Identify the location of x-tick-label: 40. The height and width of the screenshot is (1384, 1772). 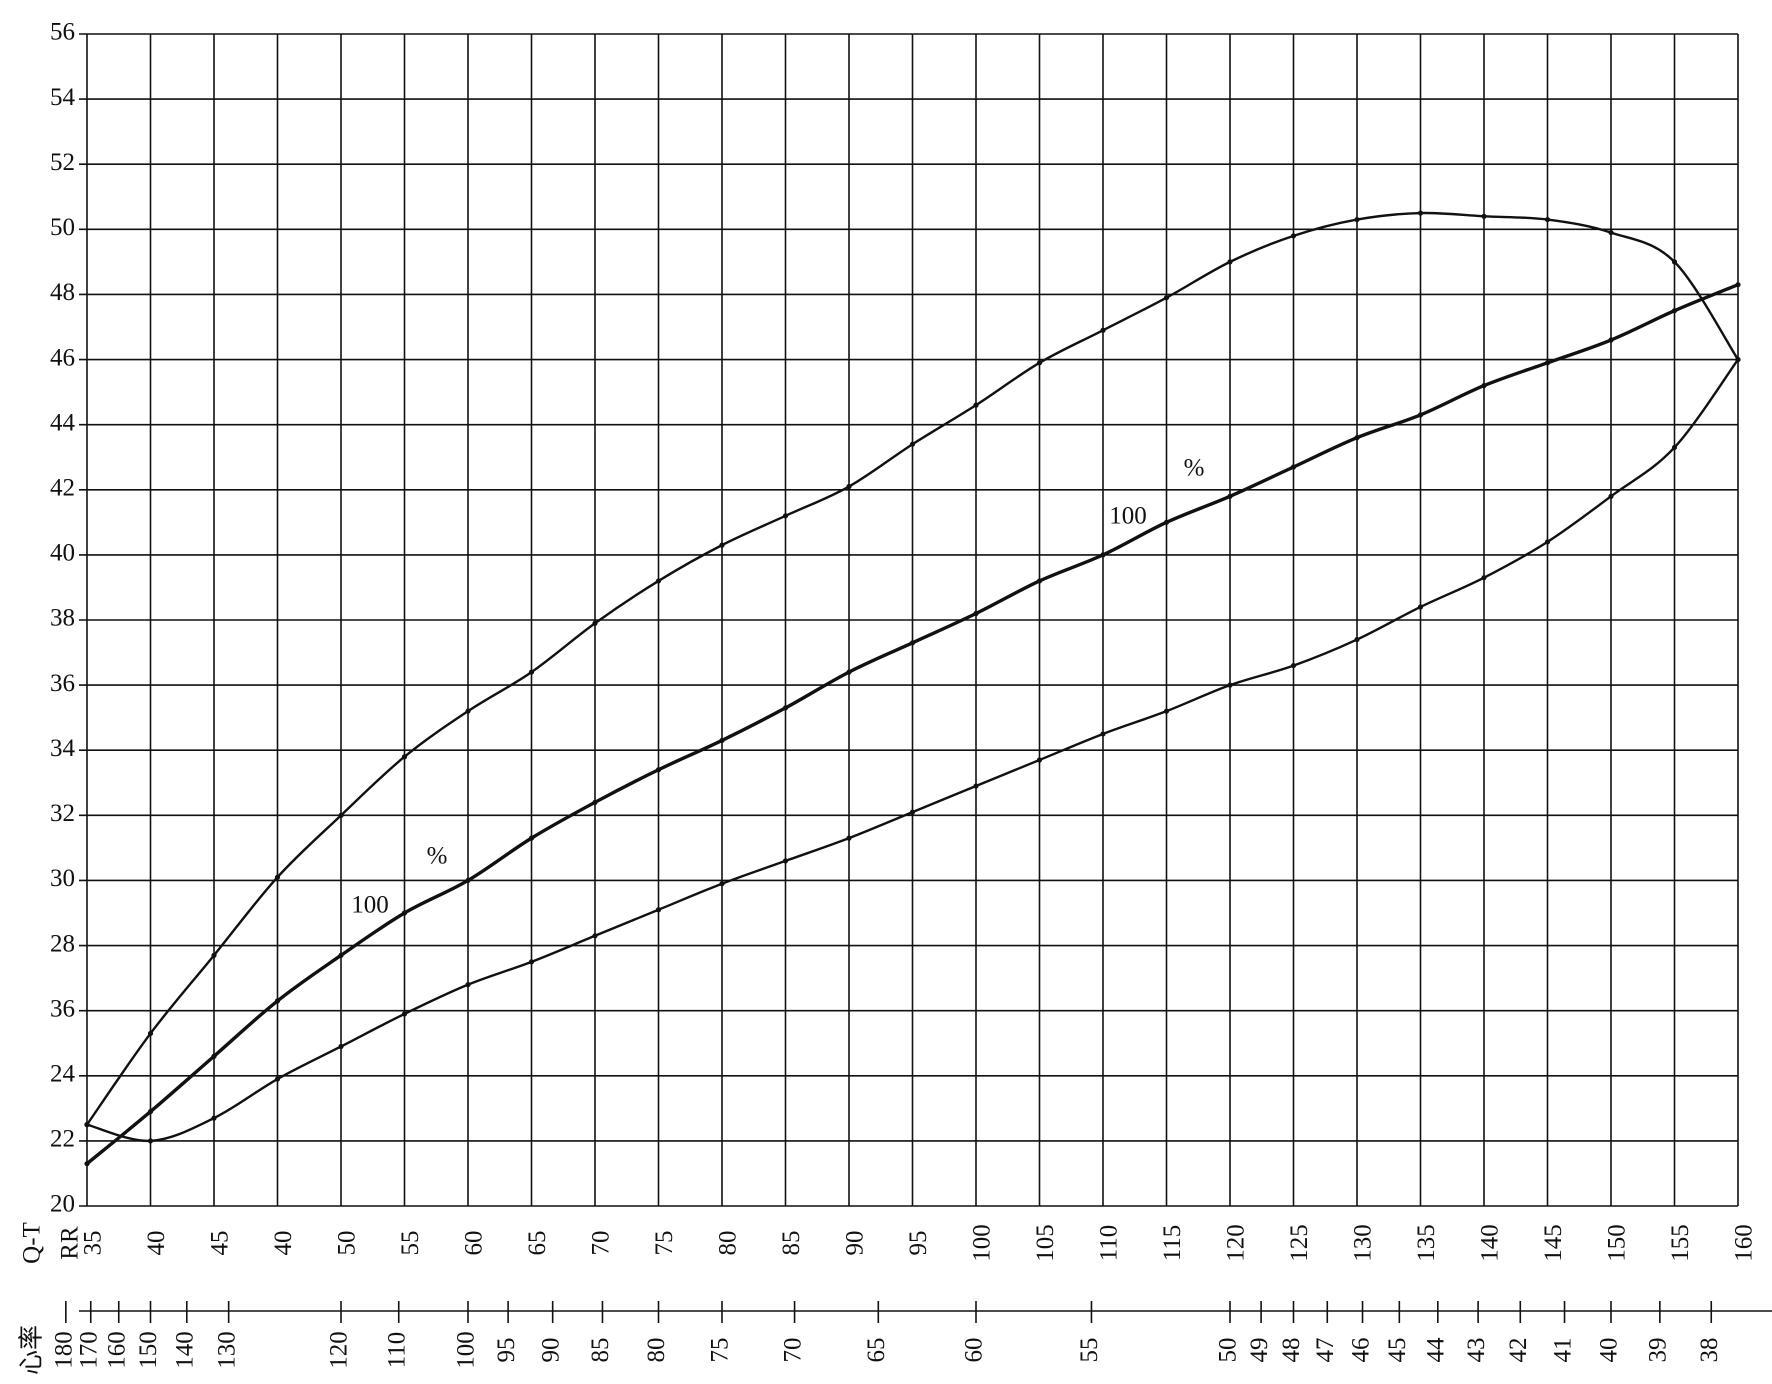
(283, 1243).